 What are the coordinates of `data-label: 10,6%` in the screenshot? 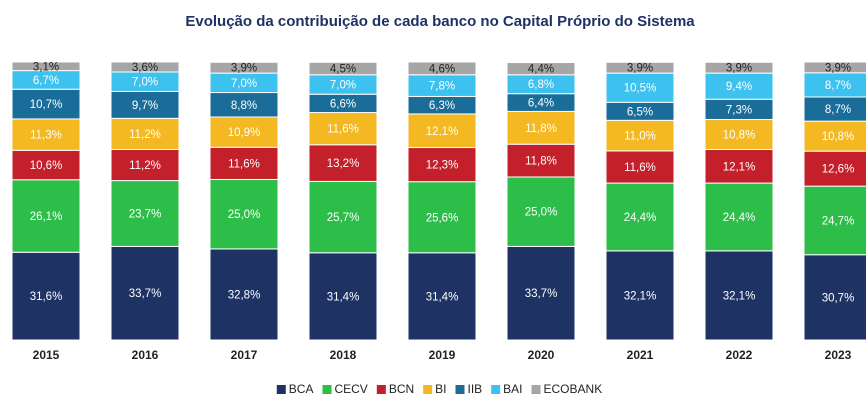 It's located at (46, 166).